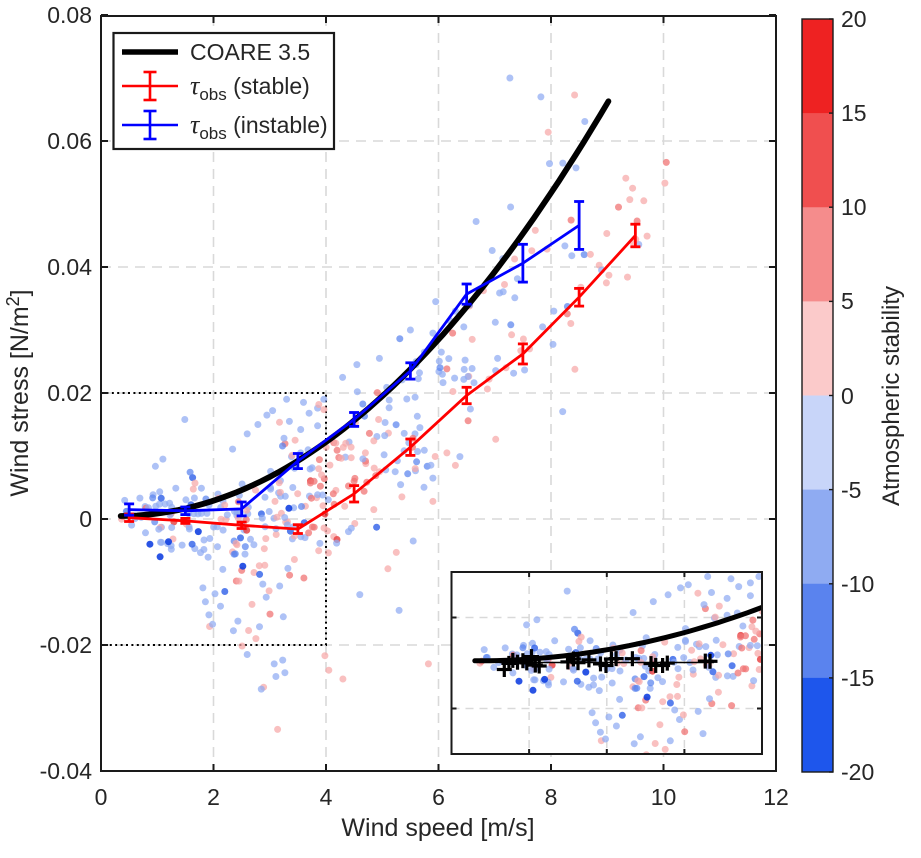 This screenshot has height=858, width=921. Describe the element at coordinates (18, 392) in the screenshot. I see `svg-text: Wind stress [N/m2]` at that location.